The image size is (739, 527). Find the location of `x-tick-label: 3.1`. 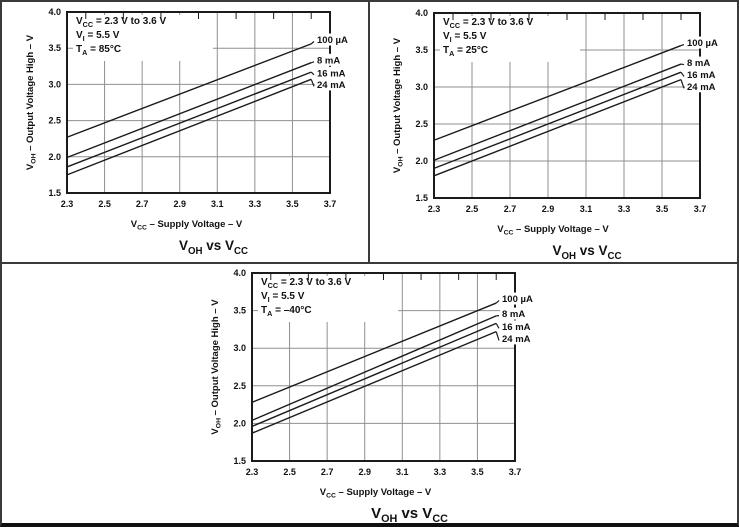

x-tick-label: 3.1 is located at coordinates (586, 209).